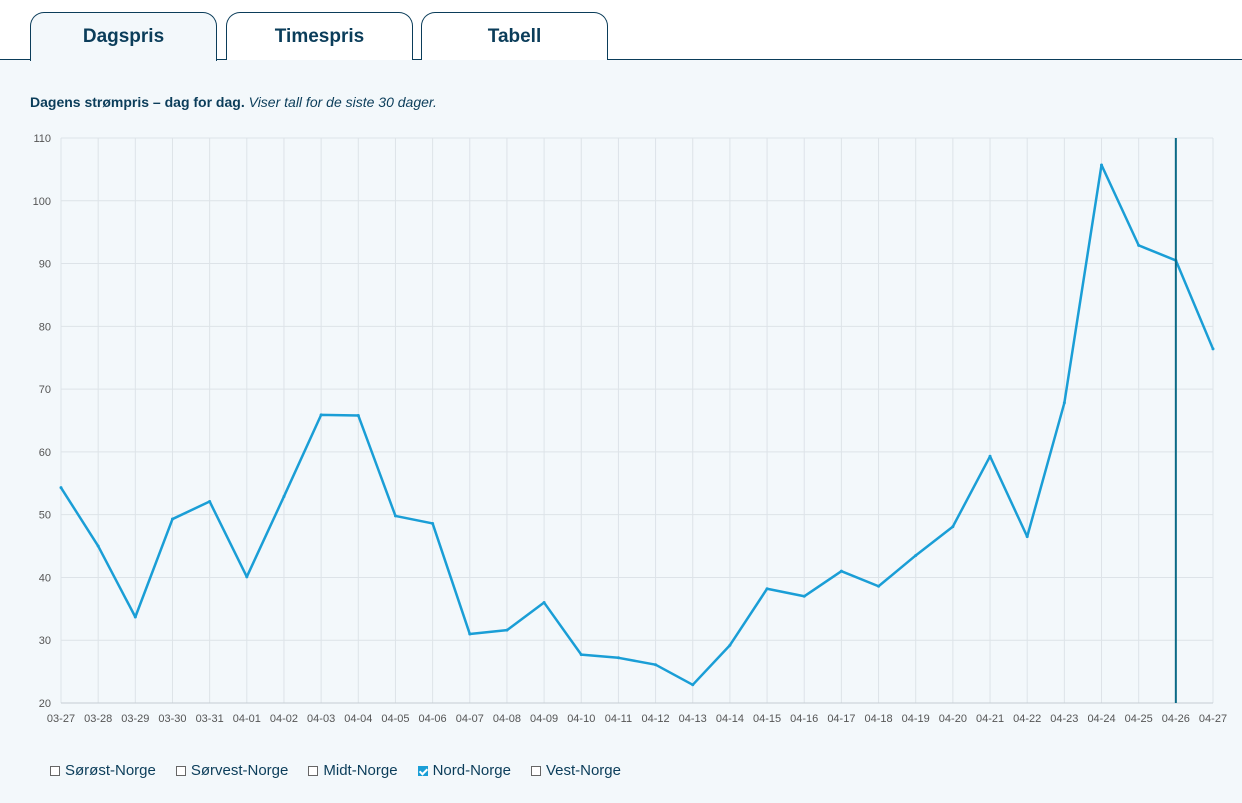  What do you see at coordinates (916, 719) in the screenshot?
I see `x-tick-label: 04-19` at bounding box center [916, 719].